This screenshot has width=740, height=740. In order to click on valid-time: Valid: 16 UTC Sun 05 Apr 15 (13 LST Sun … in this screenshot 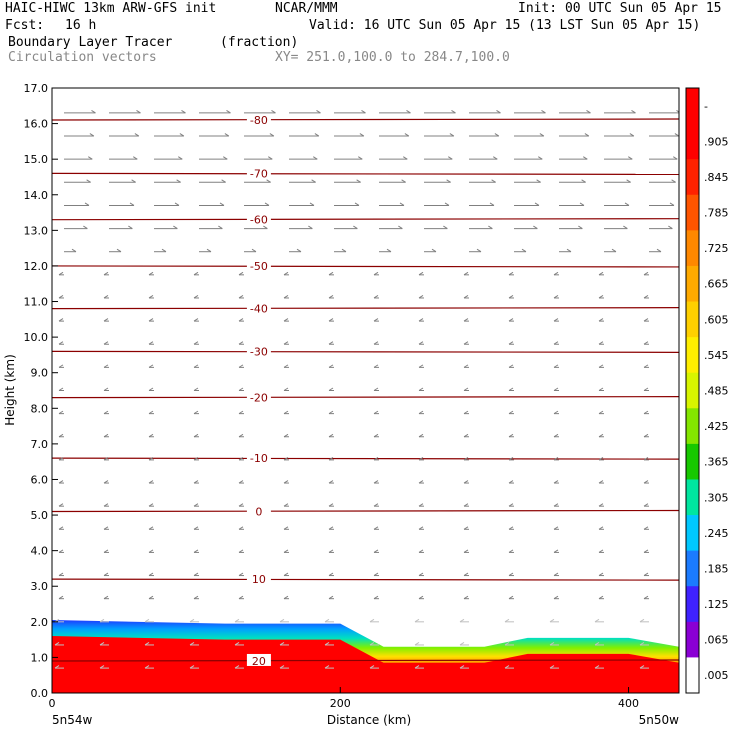, I will do `click(505, 25)`.